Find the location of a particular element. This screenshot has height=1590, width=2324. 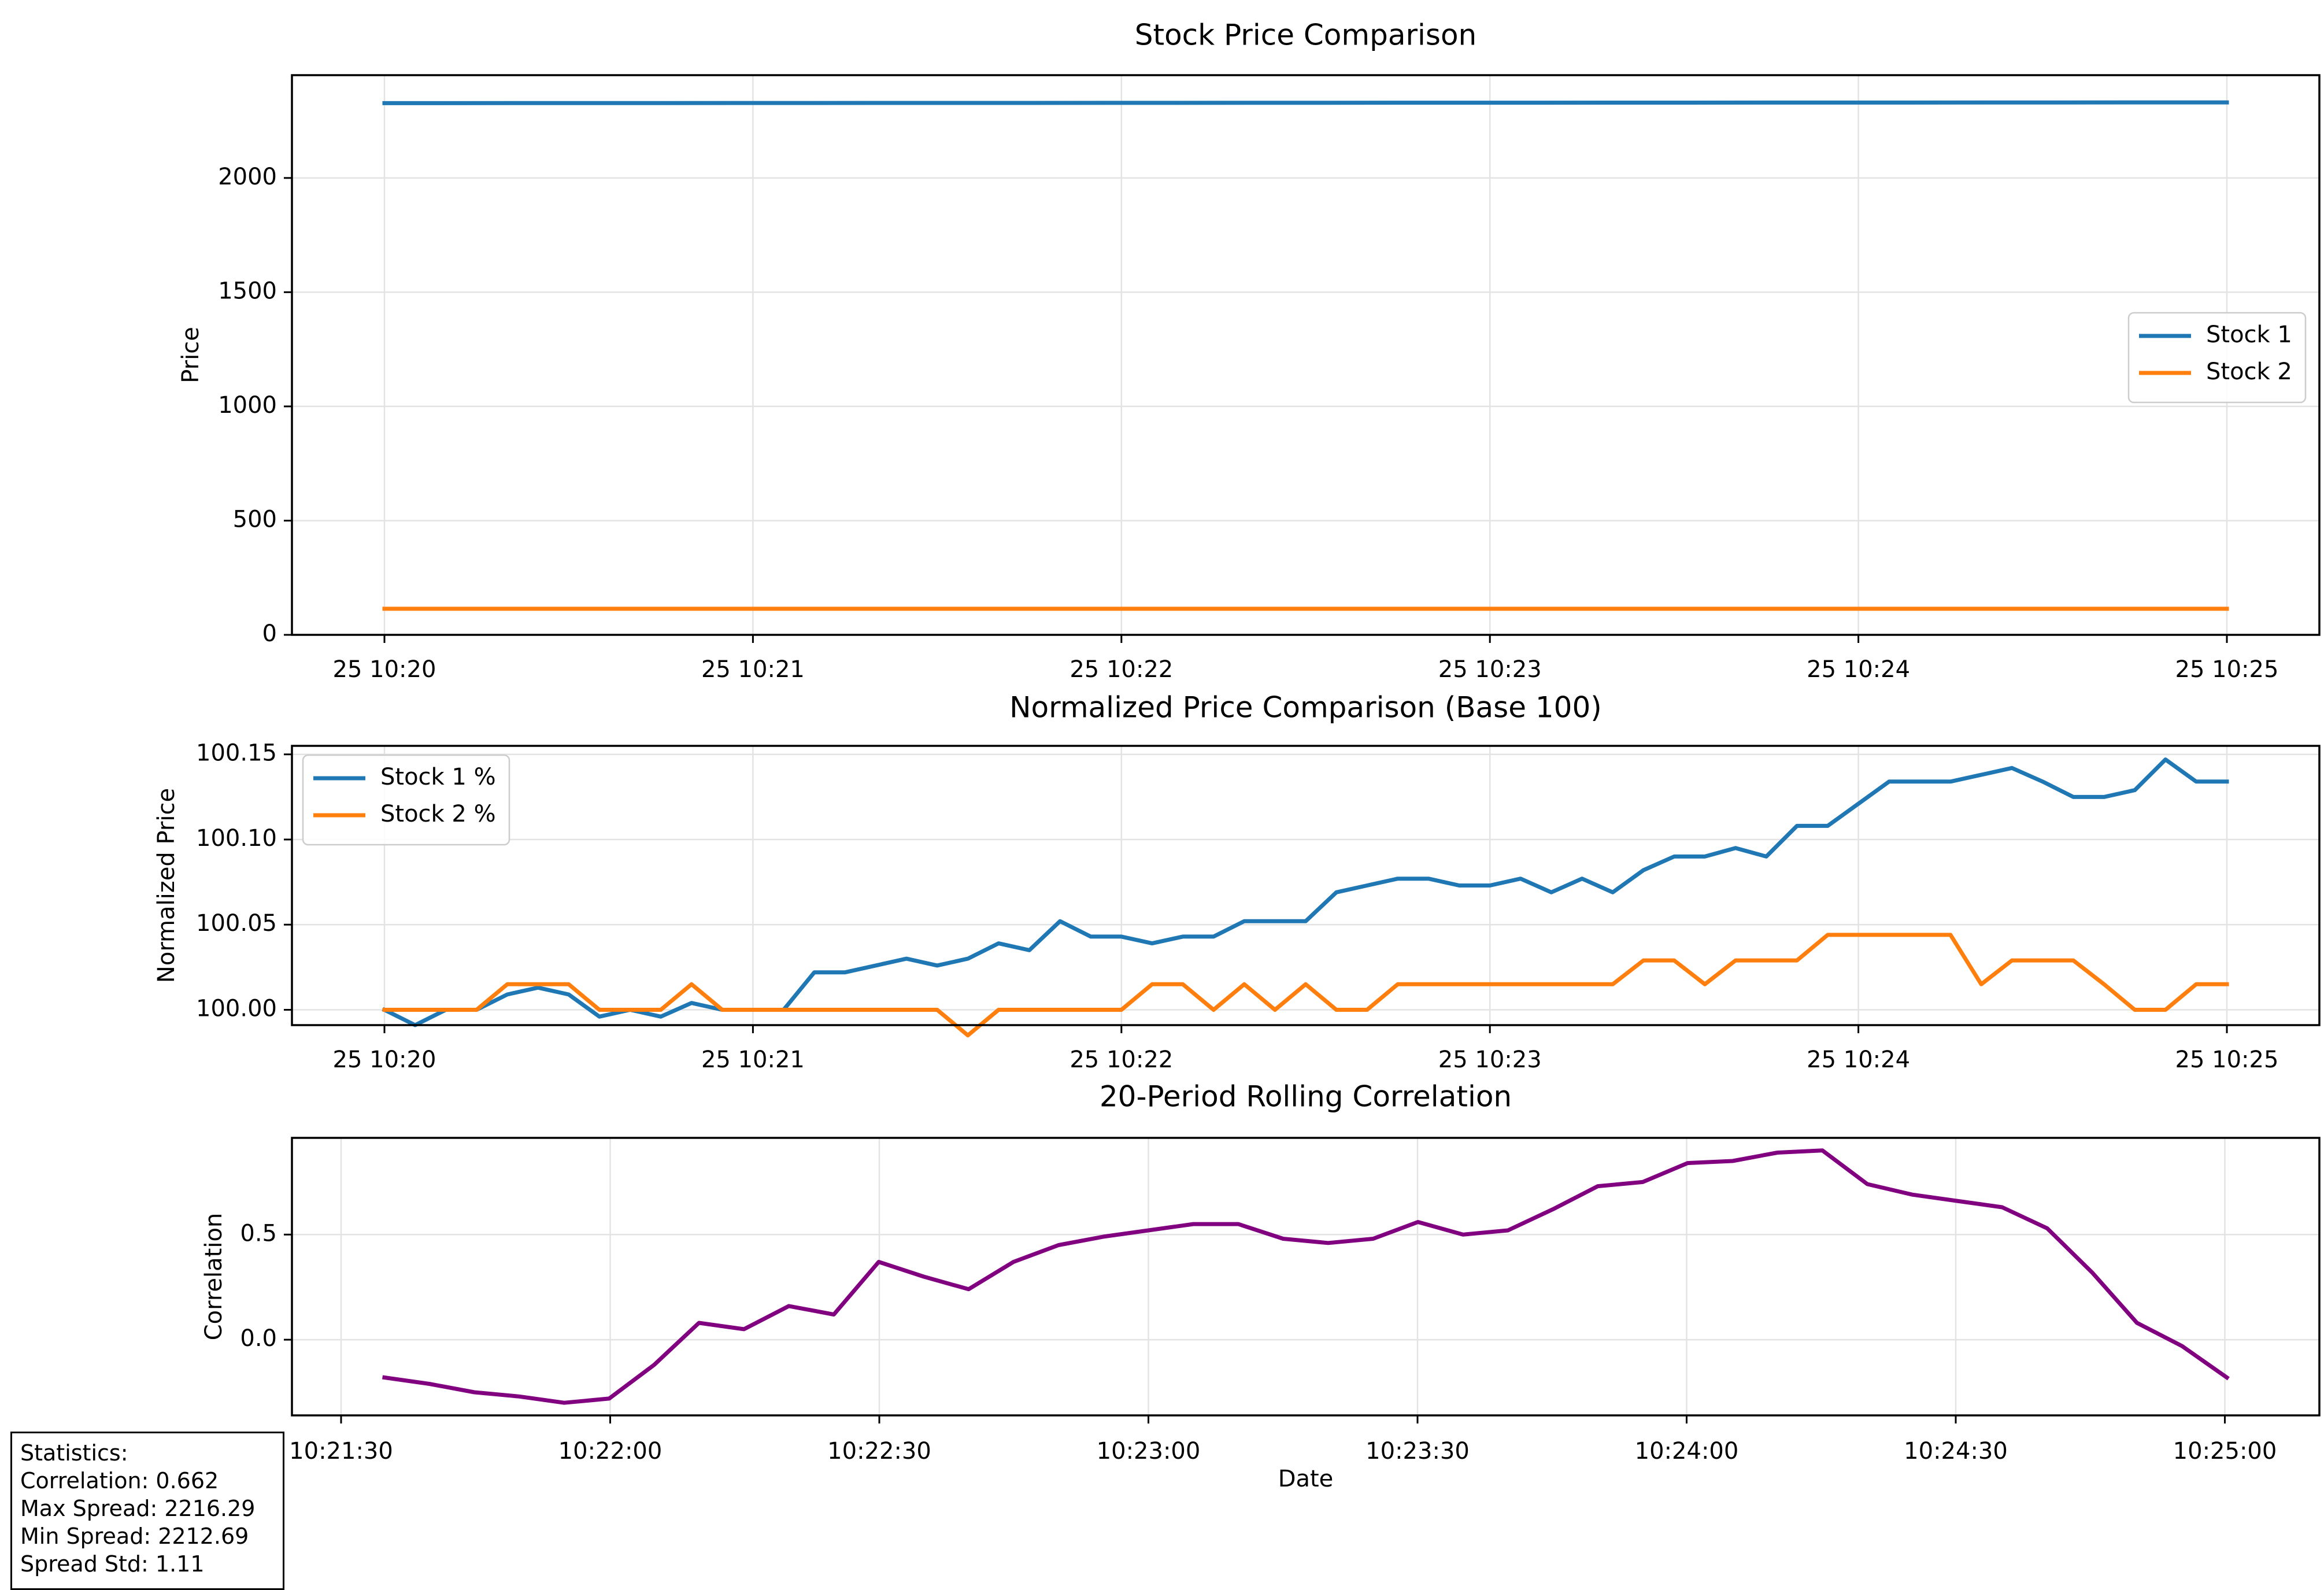

x-tick-label: 10:24:00 is located at coordinates (1687, 1451).